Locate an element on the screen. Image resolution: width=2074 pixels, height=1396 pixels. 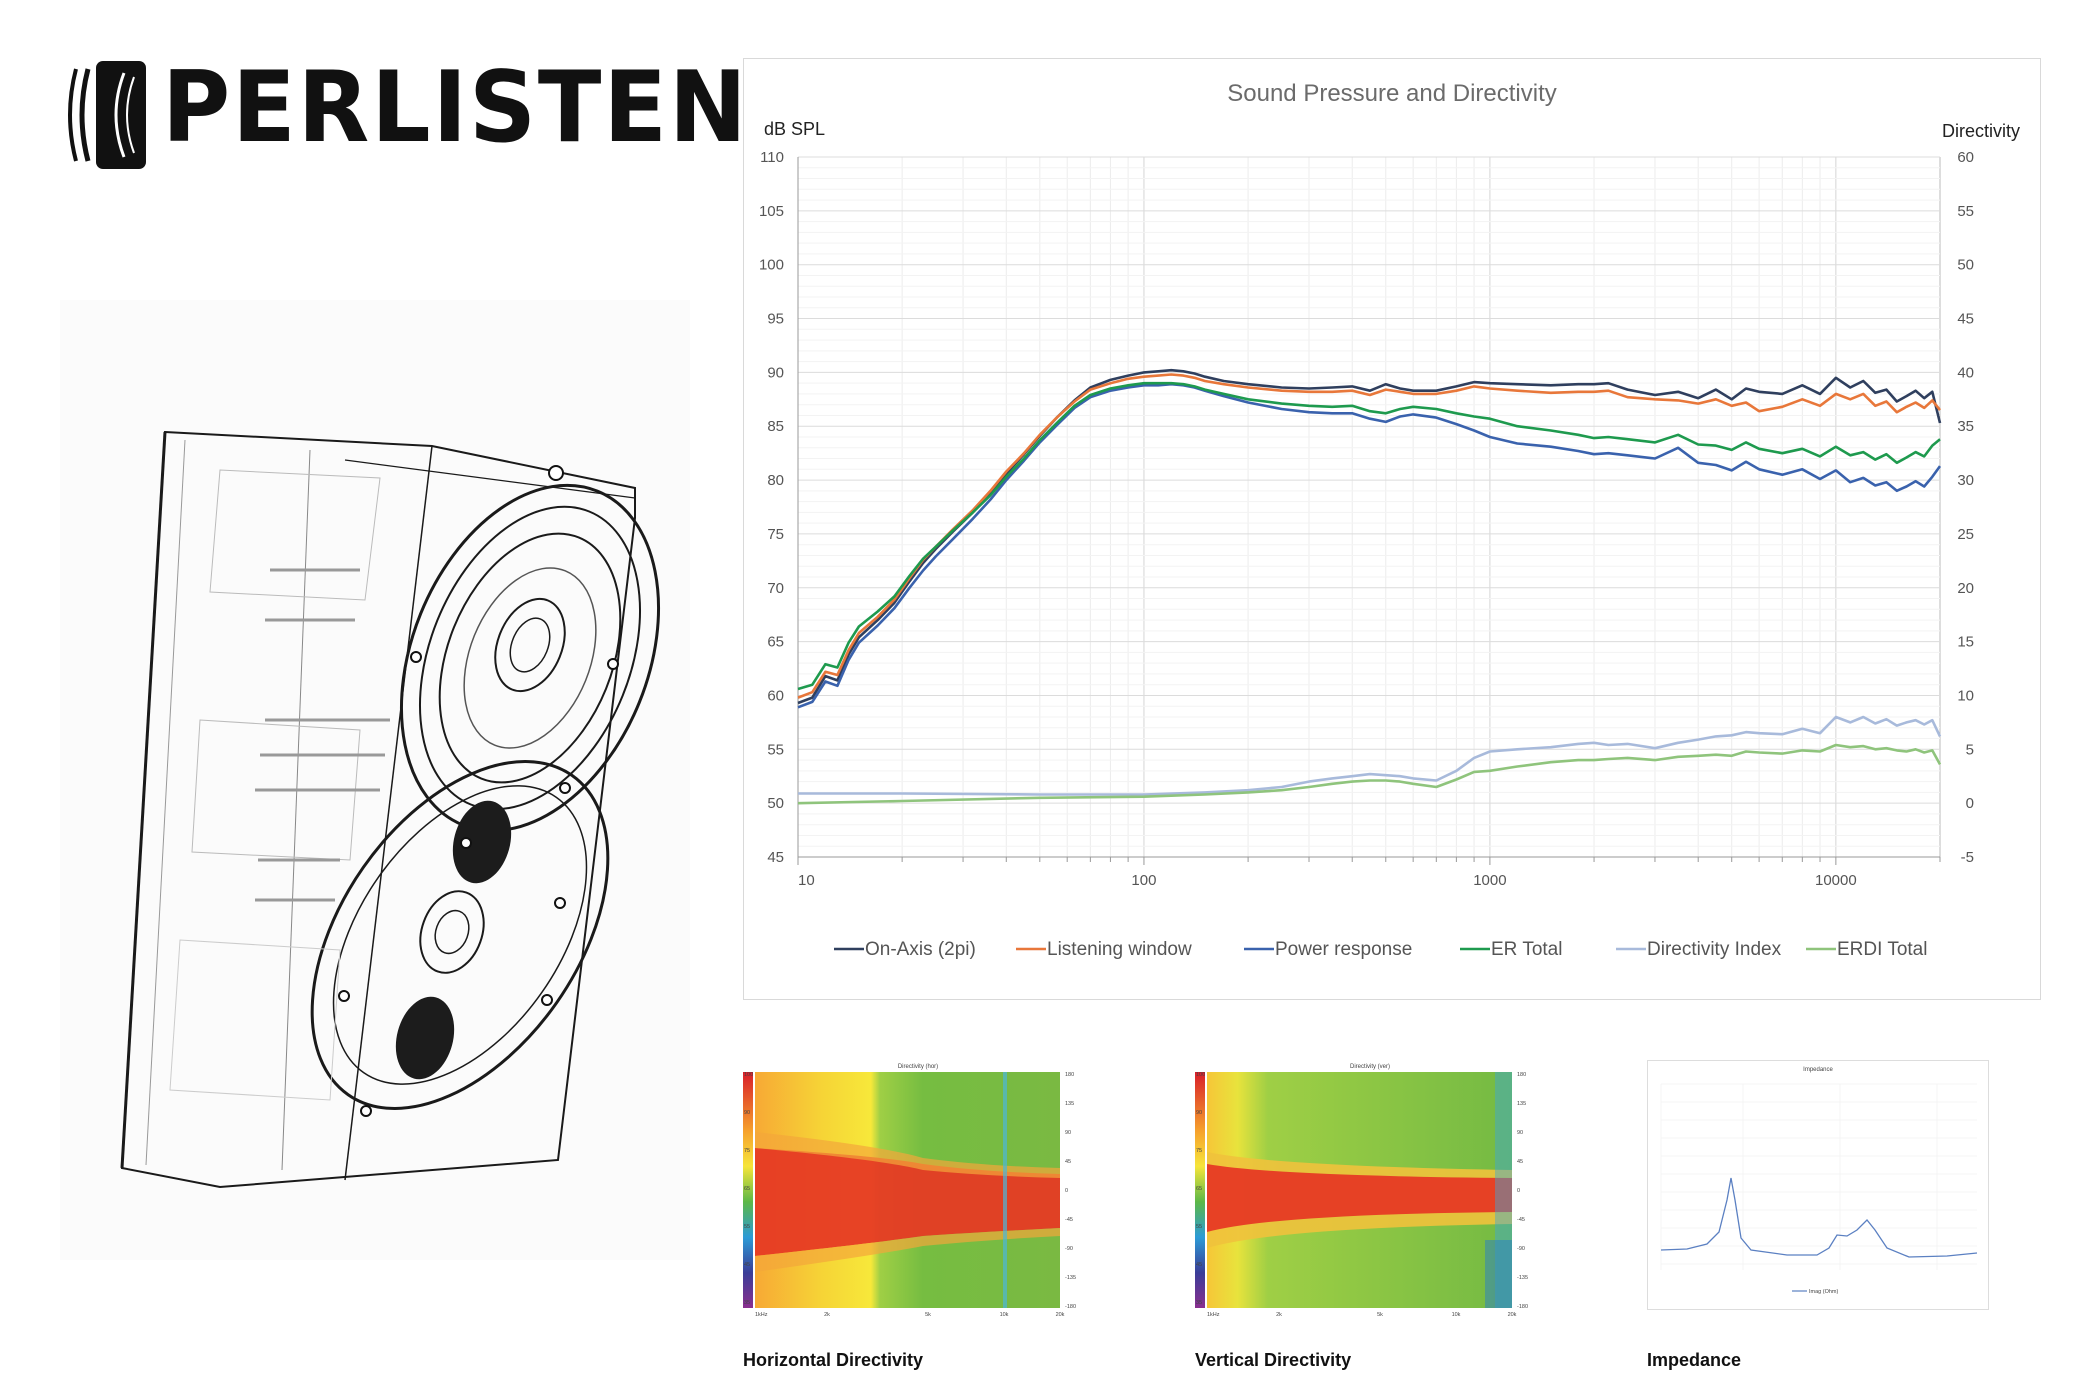
y2-tick-label: 40 is located at coordinates (1965, 372).